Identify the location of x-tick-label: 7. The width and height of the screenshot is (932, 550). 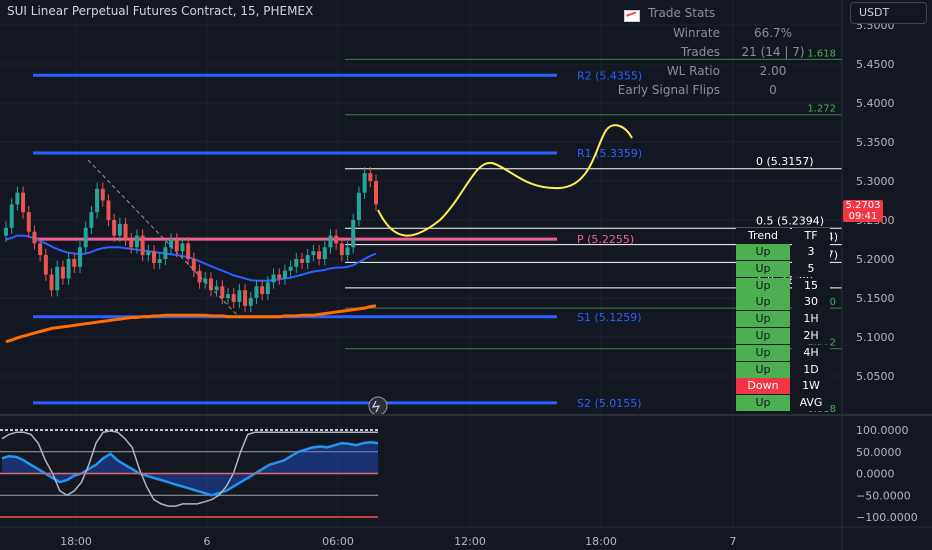
(733, 541).